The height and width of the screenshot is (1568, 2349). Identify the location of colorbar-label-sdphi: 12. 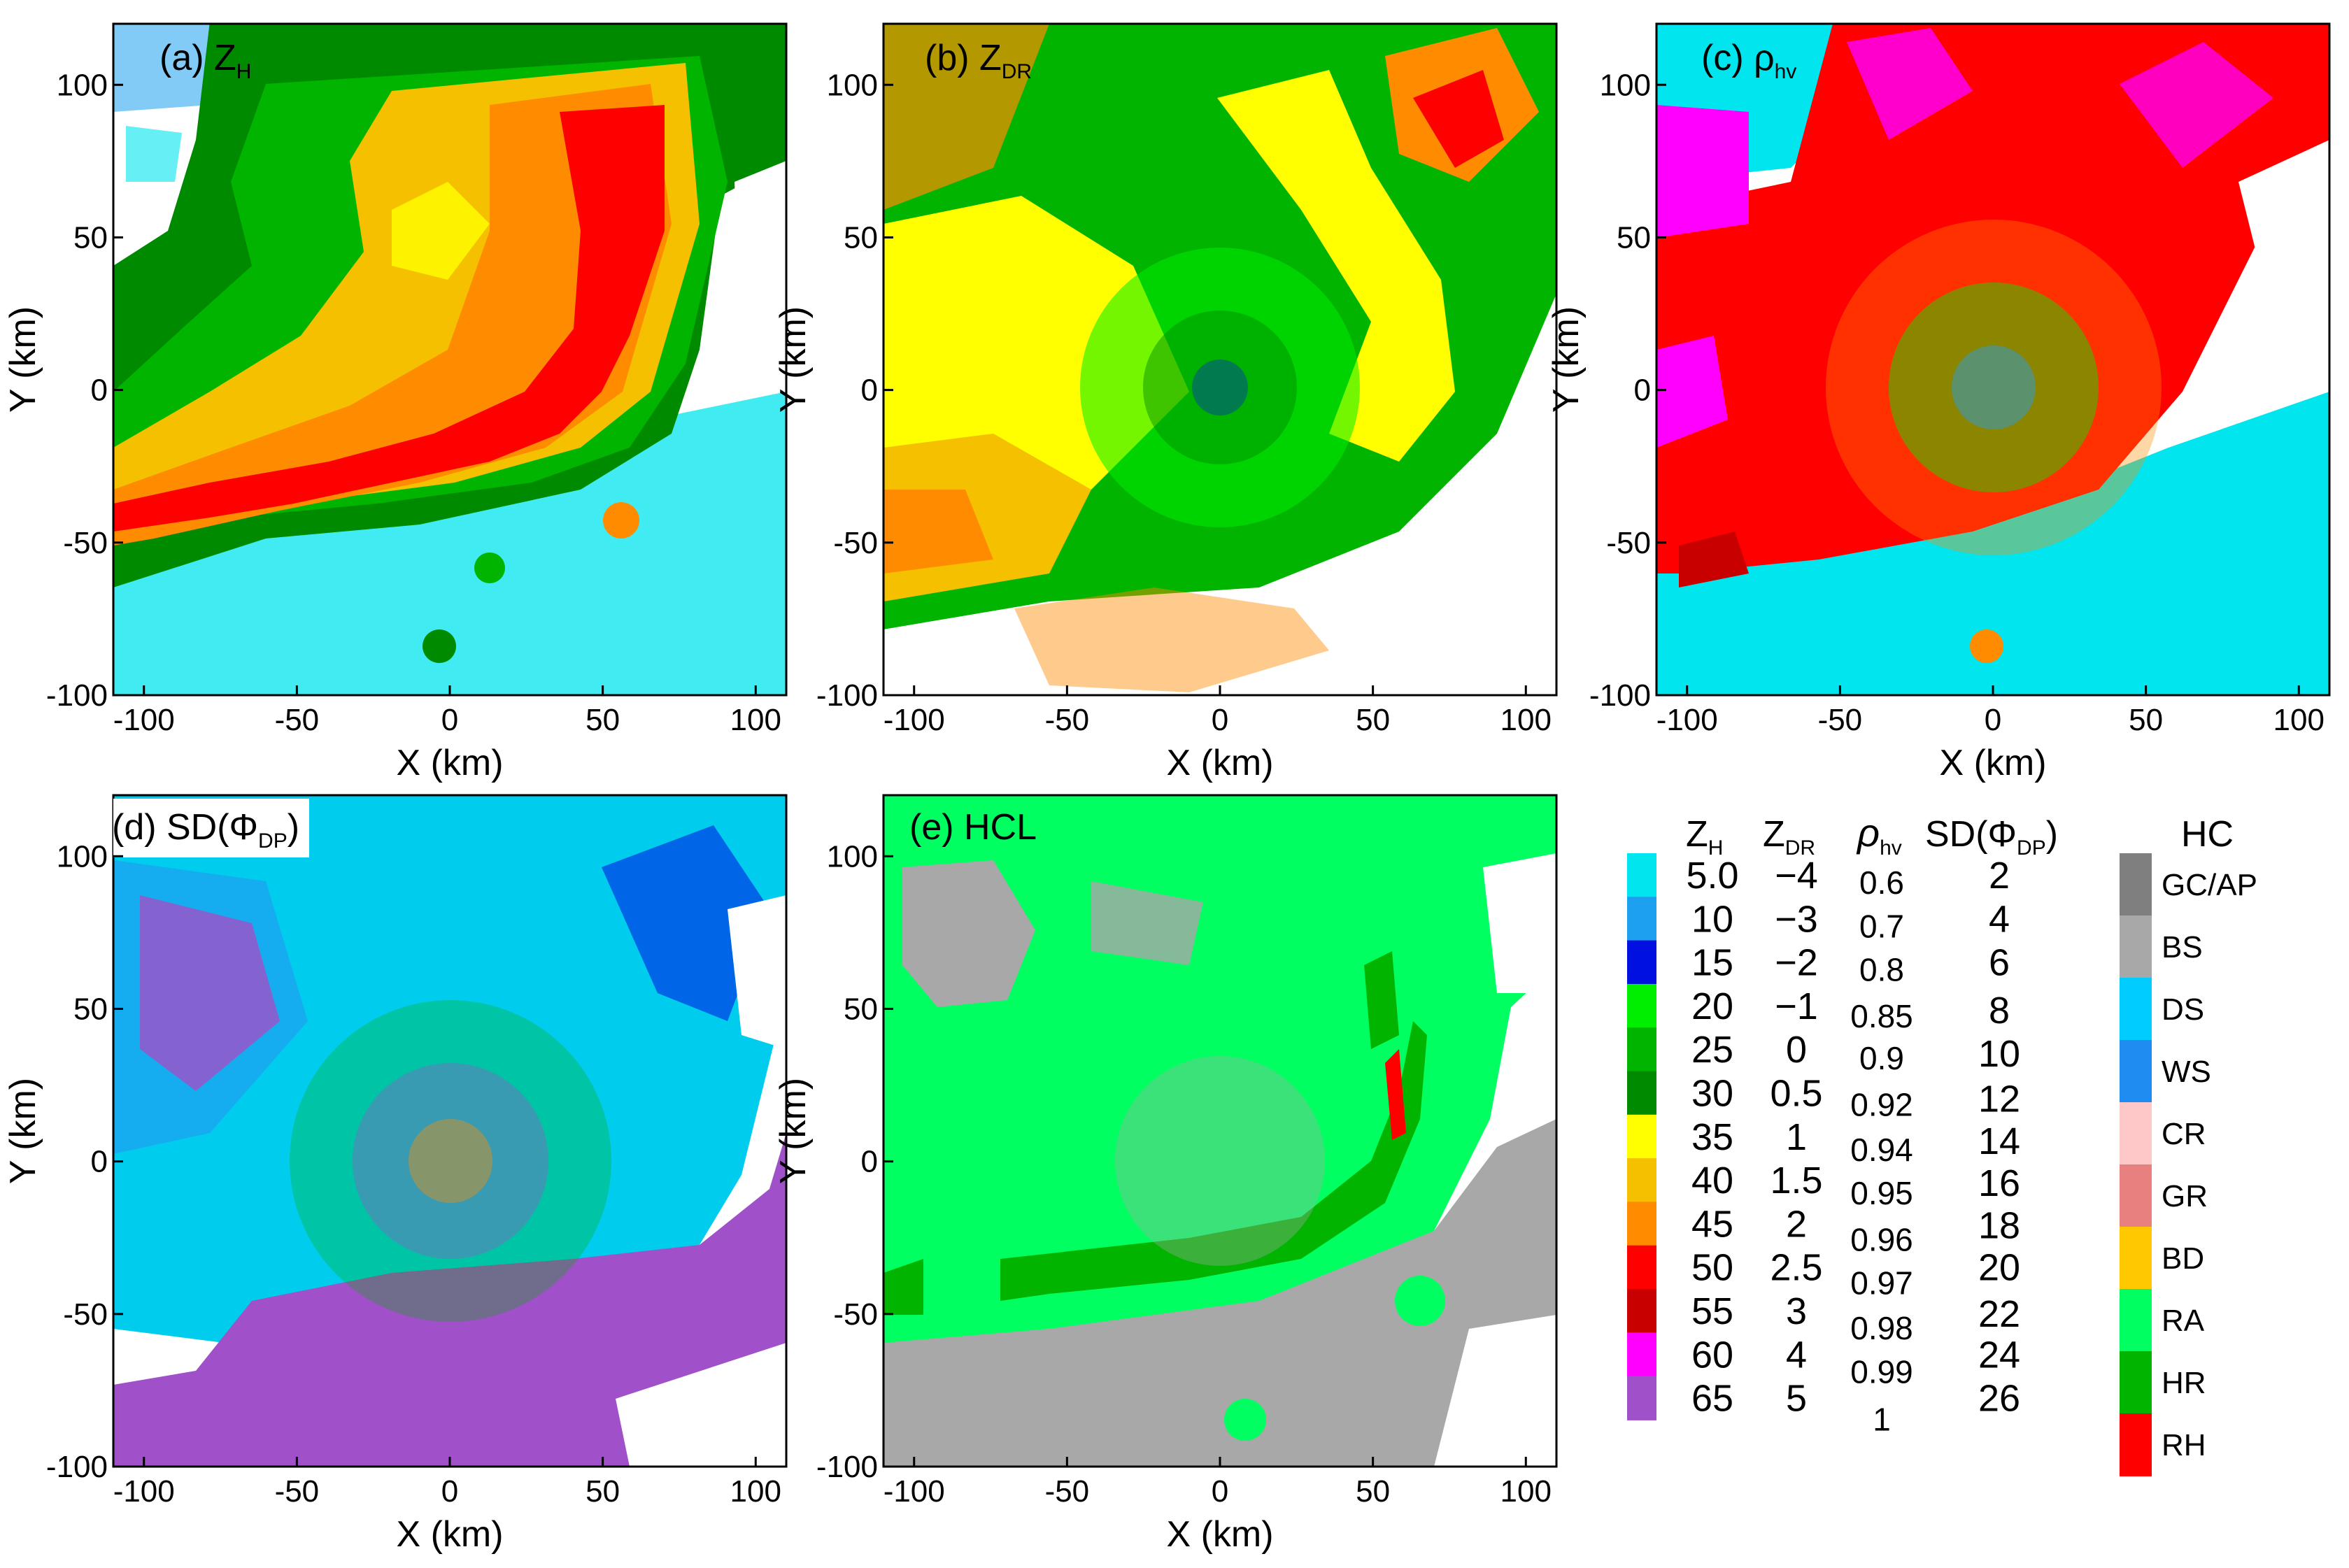
(1999, 1099).